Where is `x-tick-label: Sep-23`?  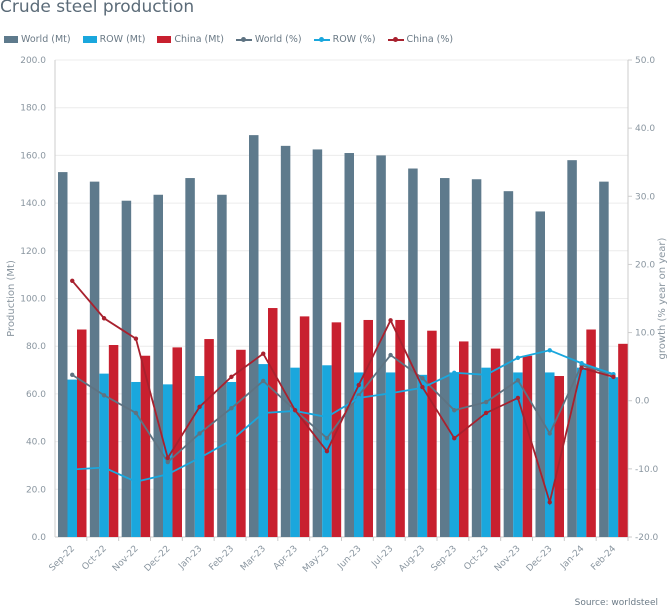 x-tick-label: Sep-23 is located at coordinates (444, 558).